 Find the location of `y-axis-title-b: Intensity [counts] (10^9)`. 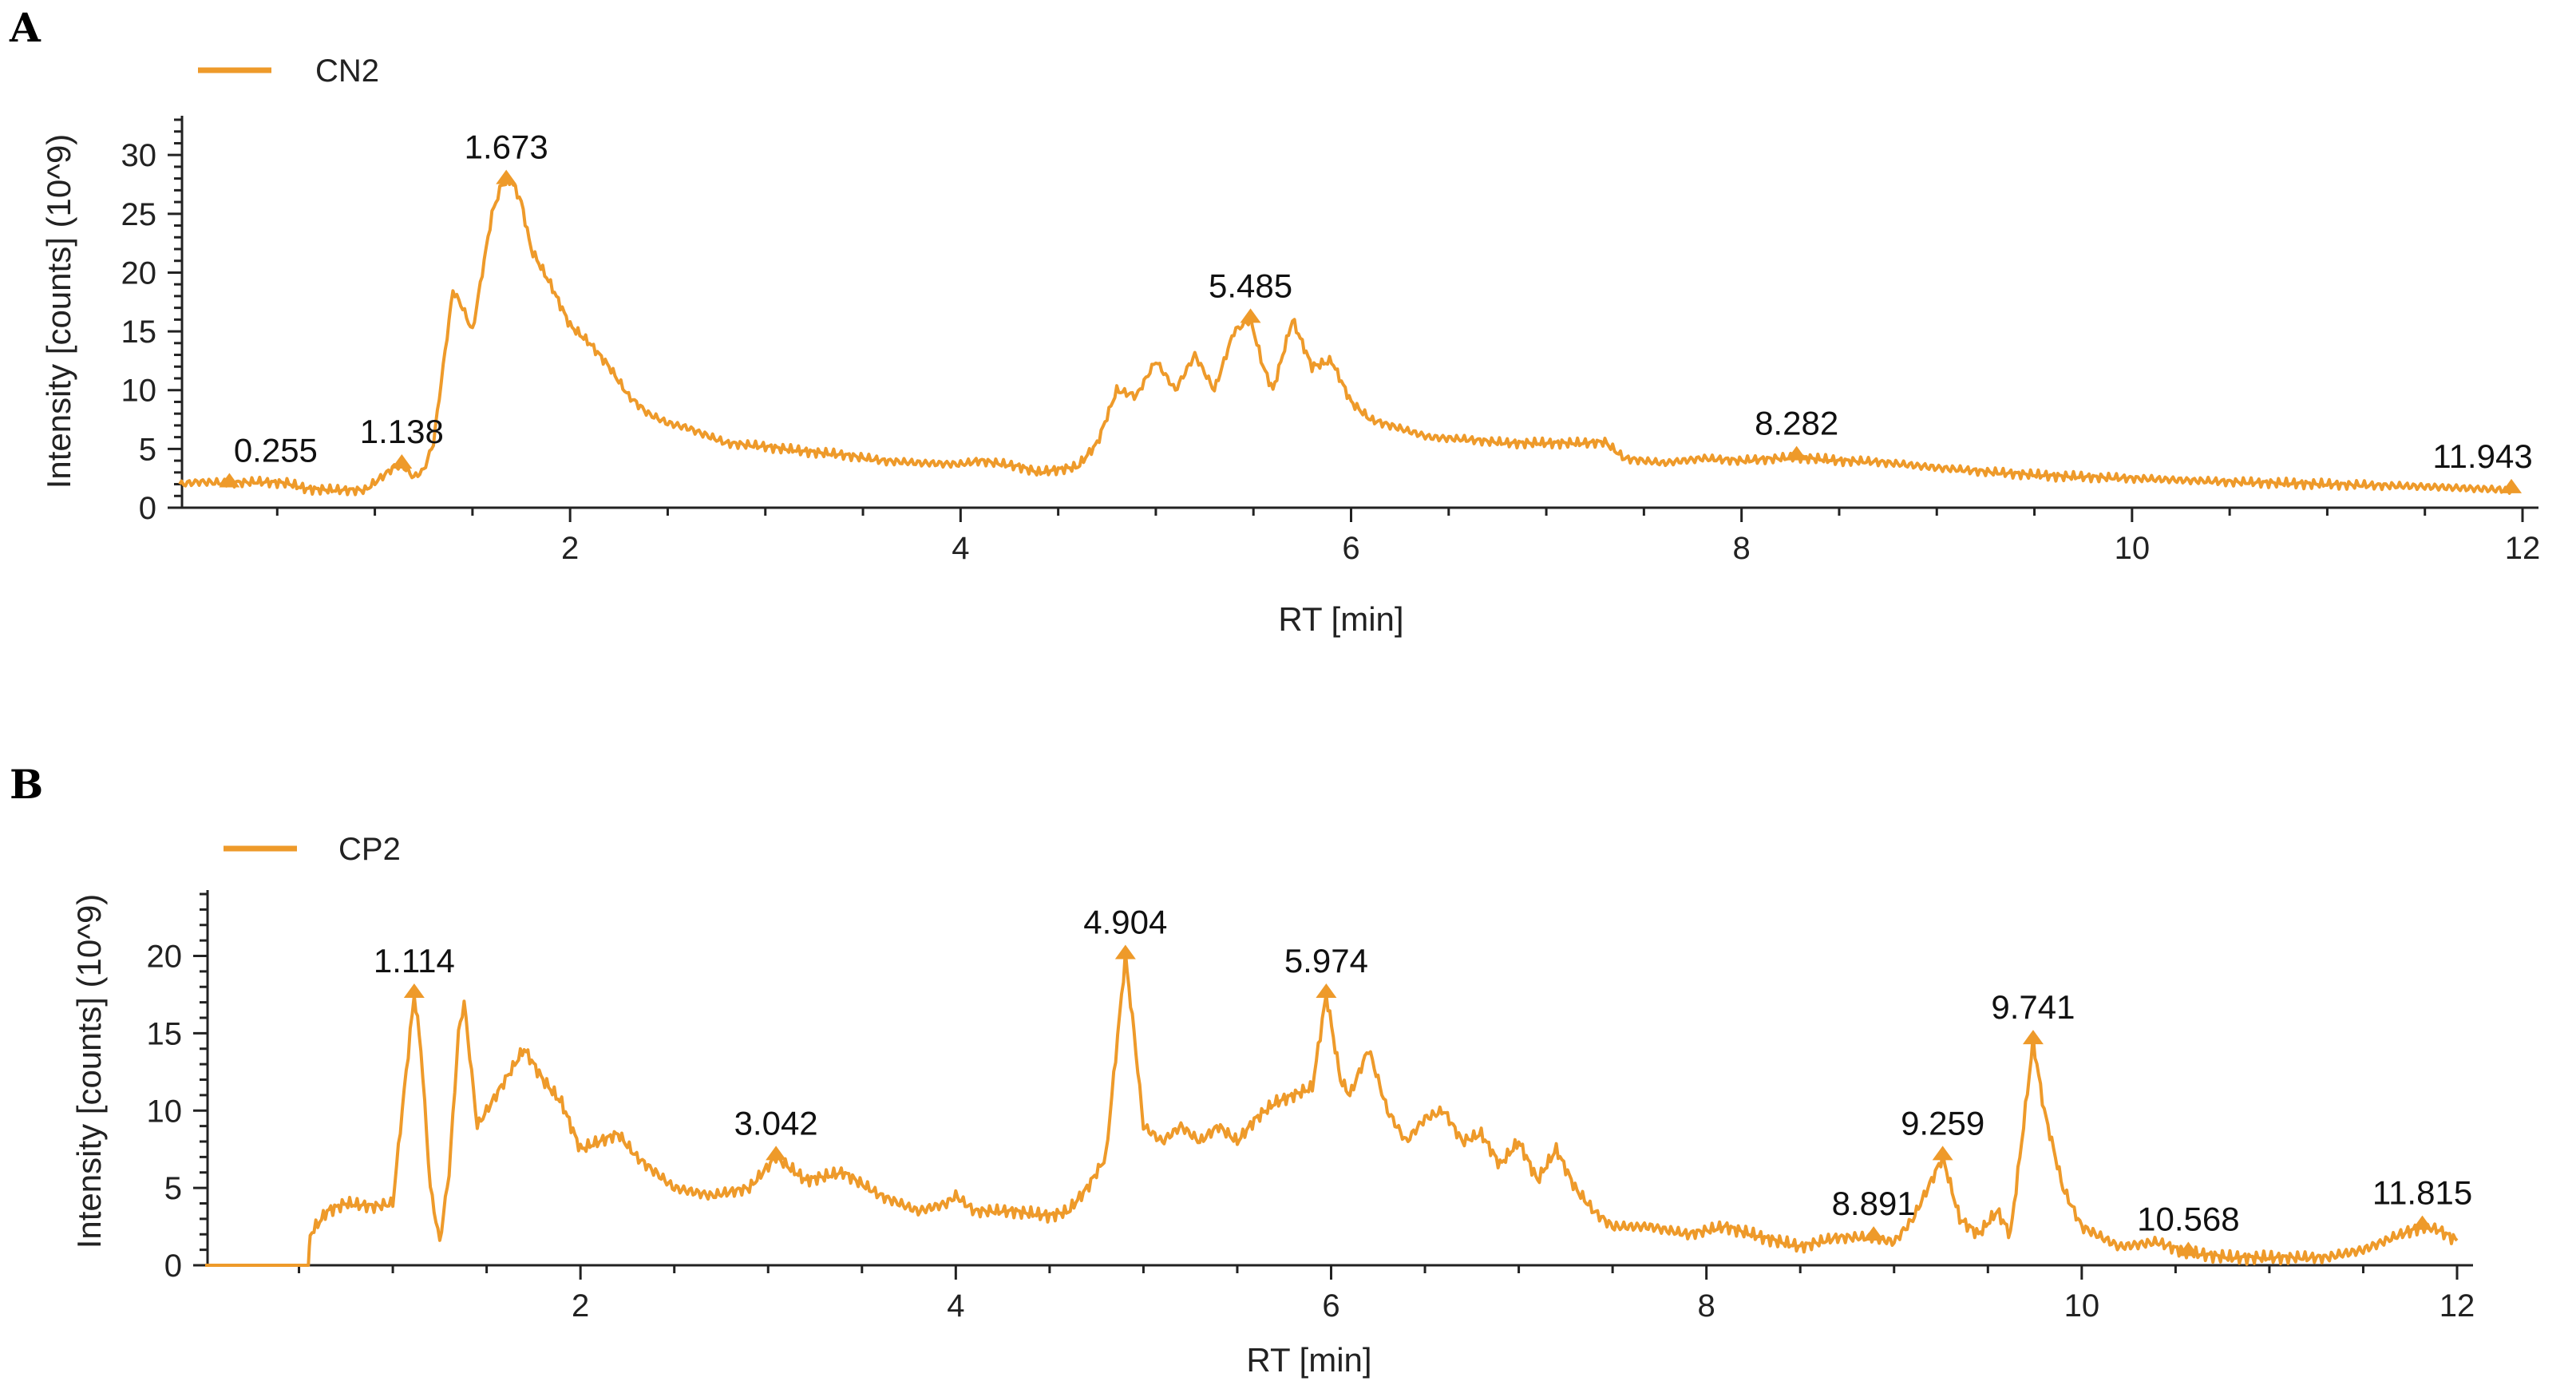

y-axis-title-b: Intensity [counts] (10^9) is located at coordinates (89, 1071).